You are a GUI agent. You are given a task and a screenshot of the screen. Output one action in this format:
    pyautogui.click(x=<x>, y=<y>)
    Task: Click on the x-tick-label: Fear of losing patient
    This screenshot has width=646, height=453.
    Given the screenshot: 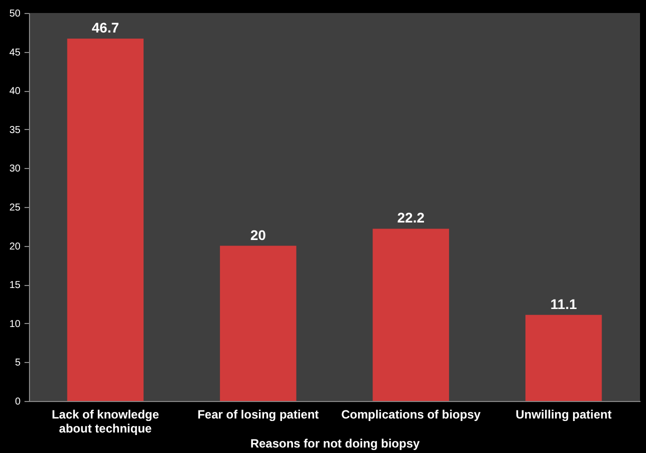 What is the action you would take?
    pyautogui.click(x=258, y=415)
    